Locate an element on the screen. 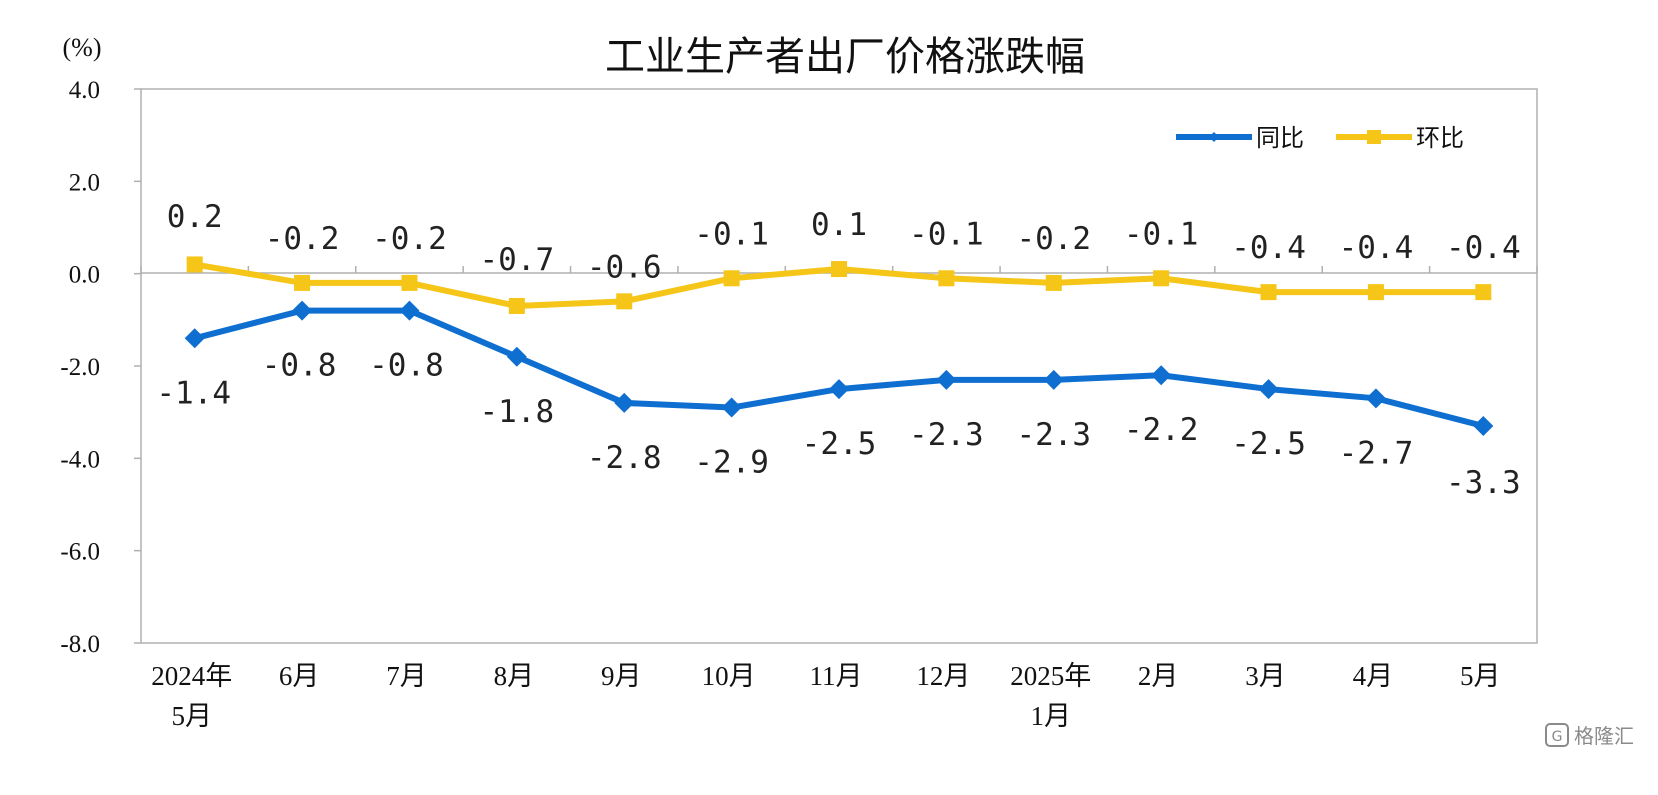 This screenshot has height=795, width=1658. legend-label-yoy: 同比 is located at coordinates (1280, 138).